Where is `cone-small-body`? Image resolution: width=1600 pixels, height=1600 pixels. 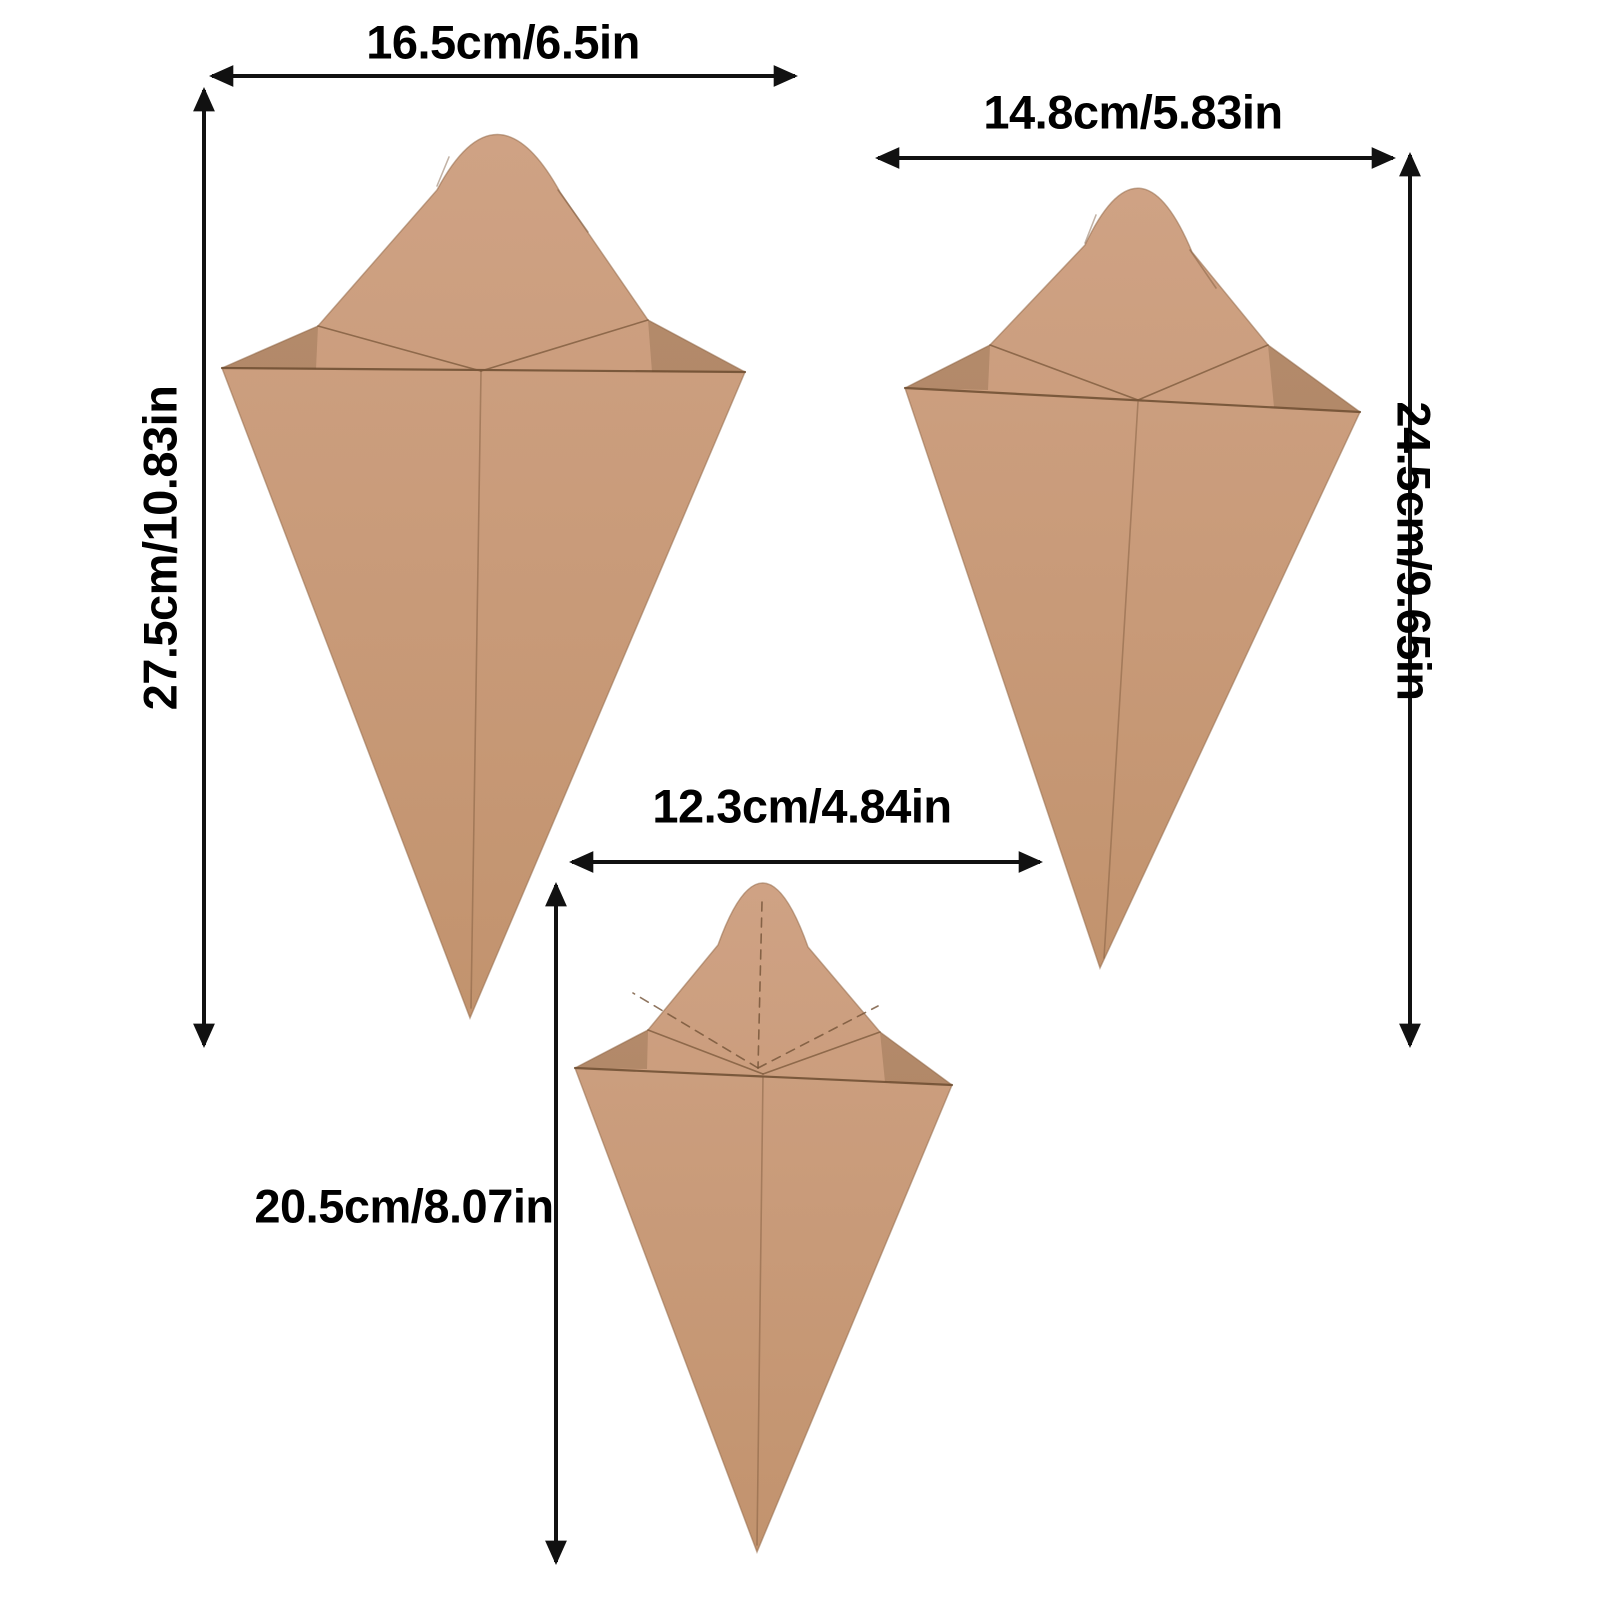 cone-small-body is located at coordinates (763, 1218).